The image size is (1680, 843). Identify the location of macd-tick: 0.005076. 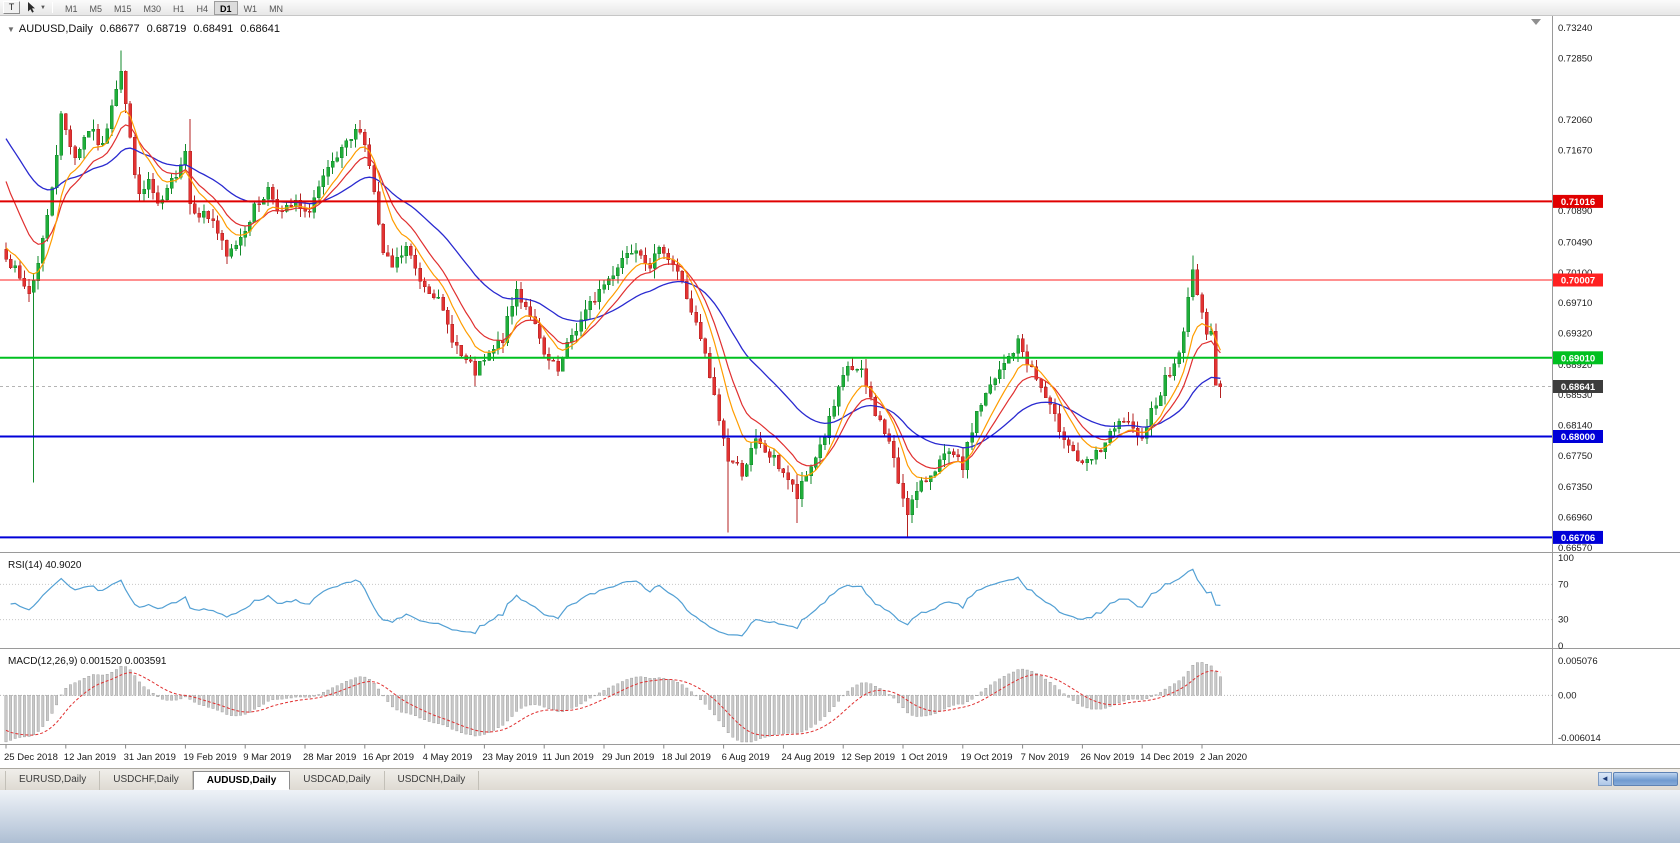
(1578, 661).